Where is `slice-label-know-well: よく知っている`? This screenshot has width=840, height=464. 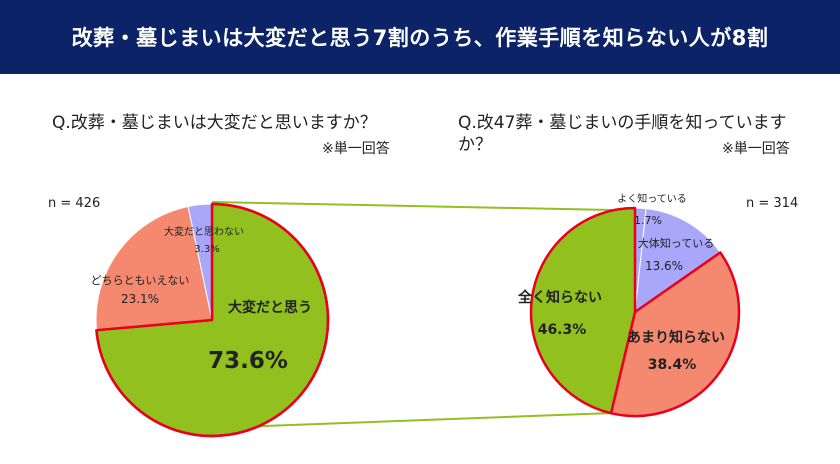 slice-label-know-well: よく知っている is located at coordinates (652, 198).